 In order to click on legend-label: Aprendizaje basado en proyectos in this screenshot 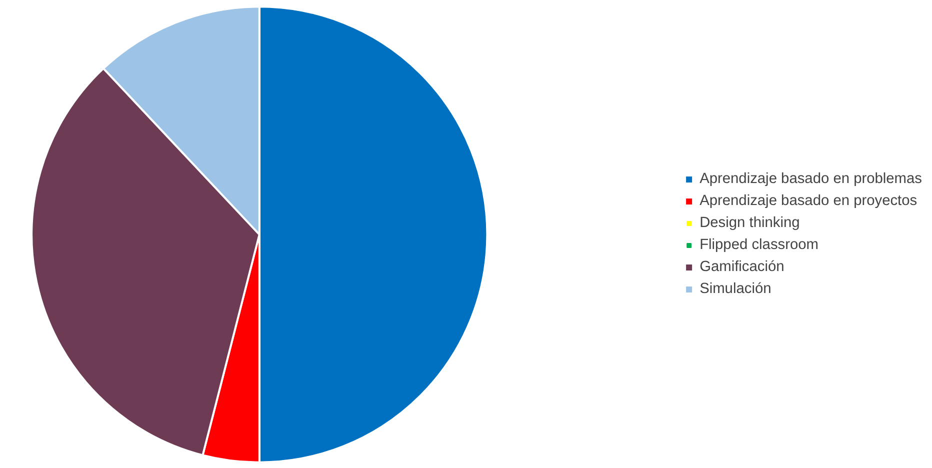, I will do `click(809, 201)`.